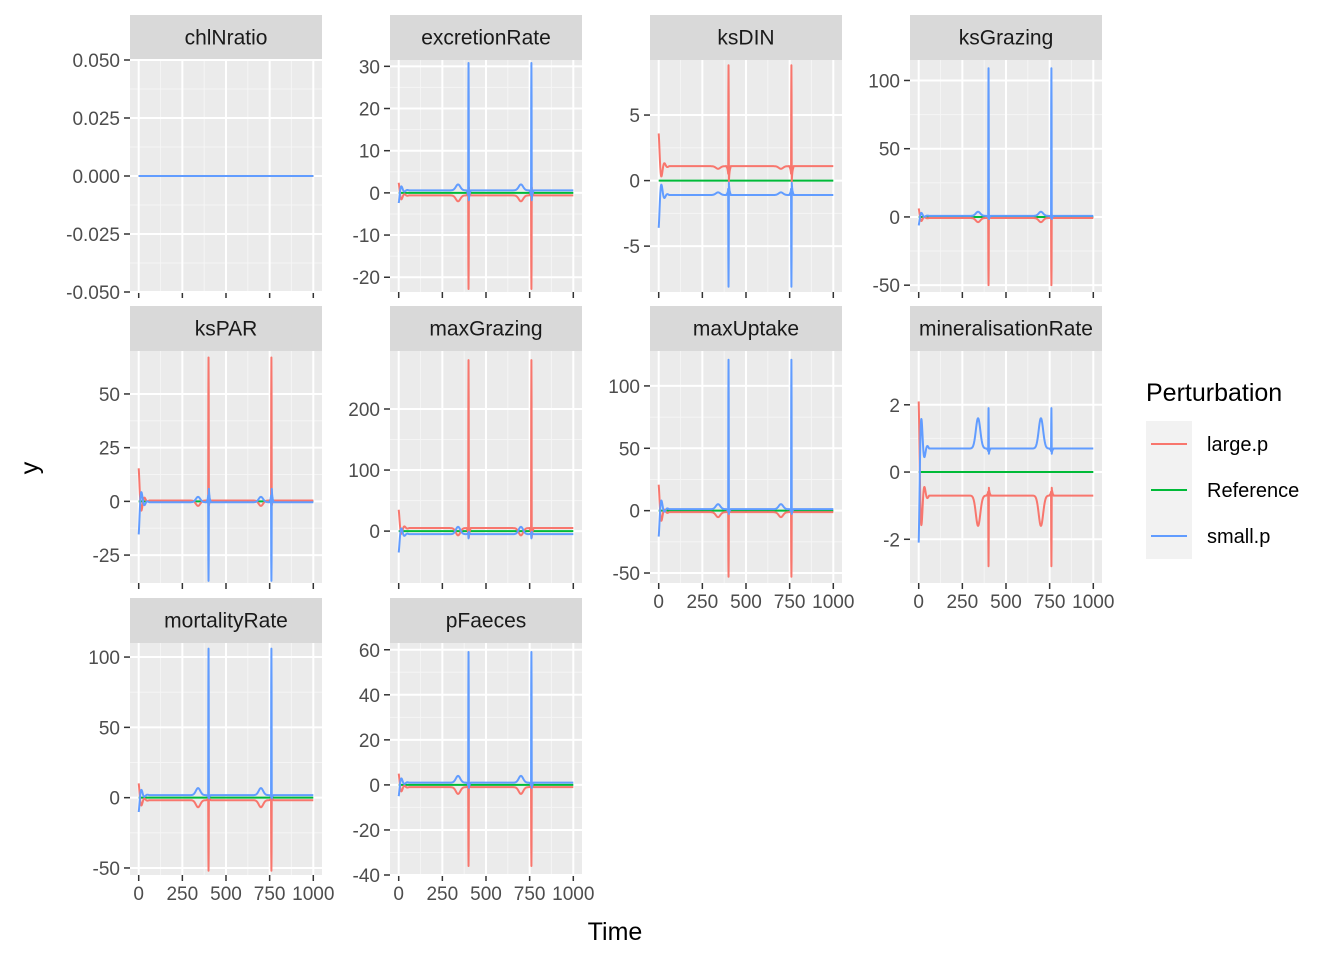  What do you see at coordinates (106, 556) in the screenshot?
I see `y-tick-label: -25` at bounding box center [106, 556].